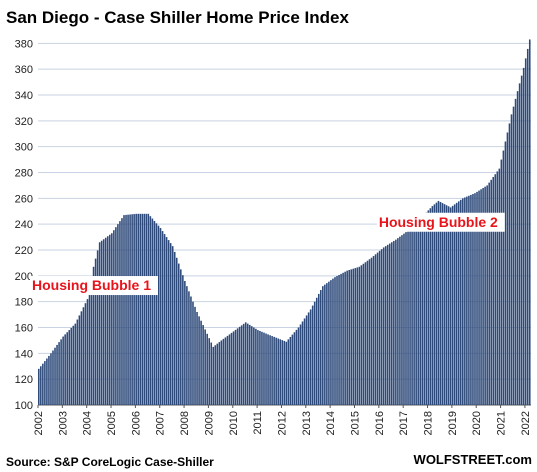  Describe the element at coordinates (404, 423) in the screenshot. I see `x-tick-label: 2017` at that location.